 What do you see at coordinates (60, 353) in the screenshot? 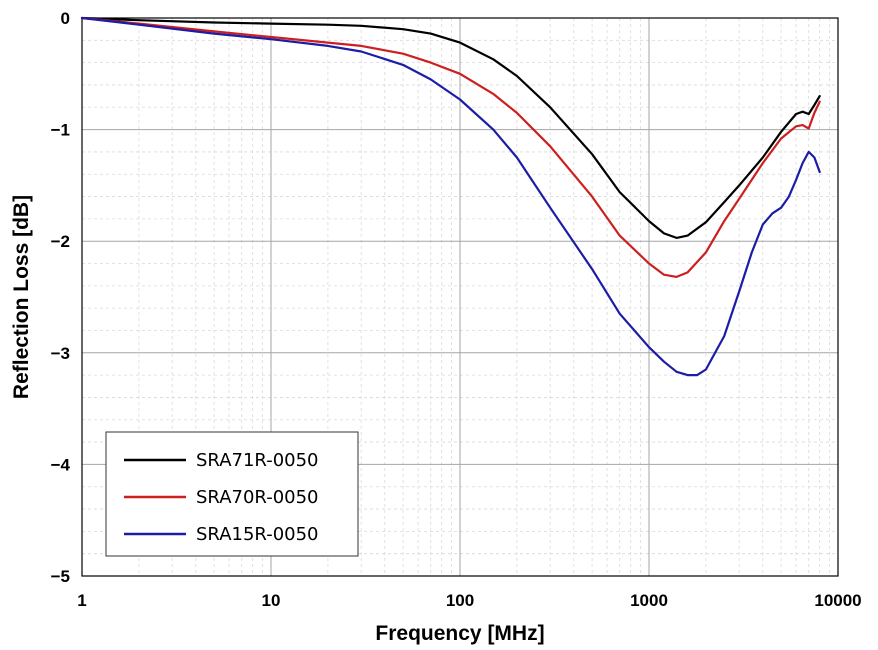
I see `y-tick-label: −3` at bounding box center [60, 353].